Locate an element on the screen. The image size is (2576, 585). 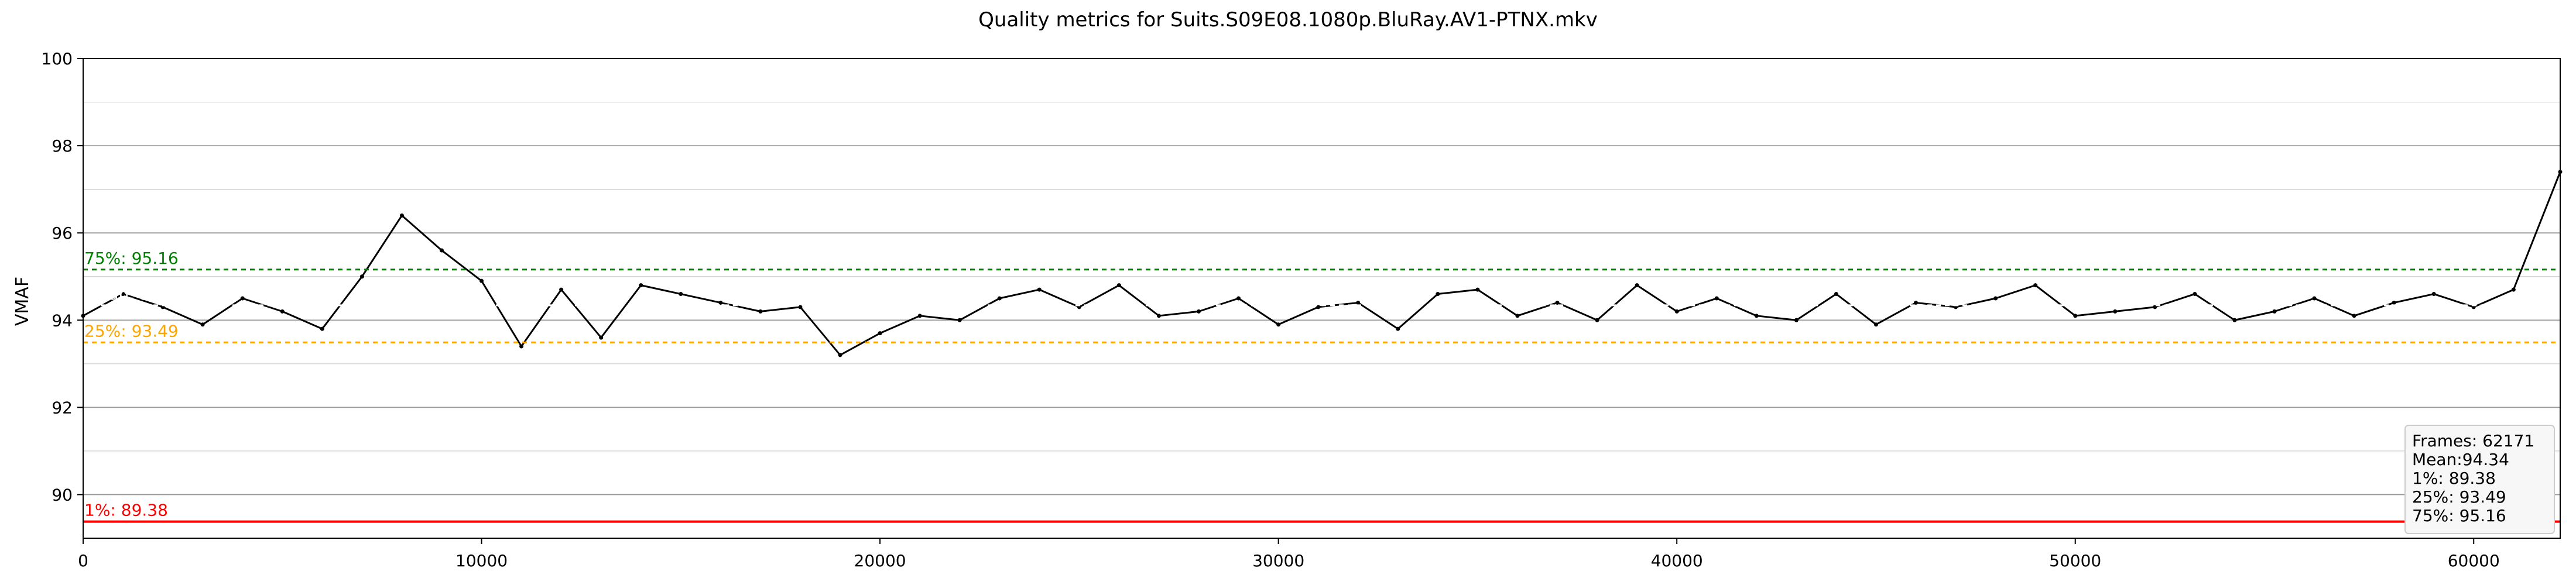
reference-line-label: 25%: 93.49 is located at coordinates (131, 330).